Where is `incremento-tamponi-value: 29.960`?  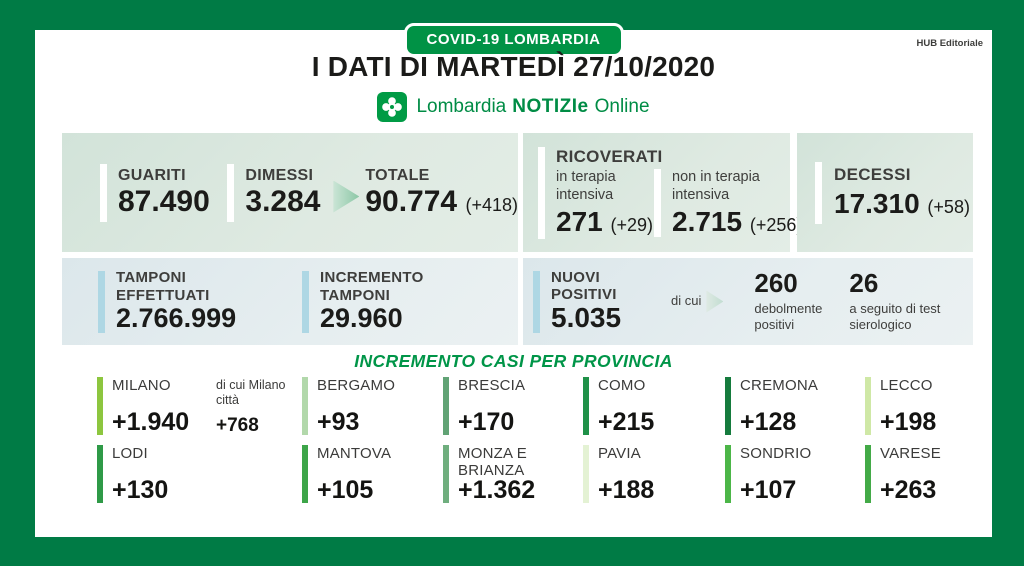 incremento-tamponi-value: 29.960 is located at coordinates (361, 317).